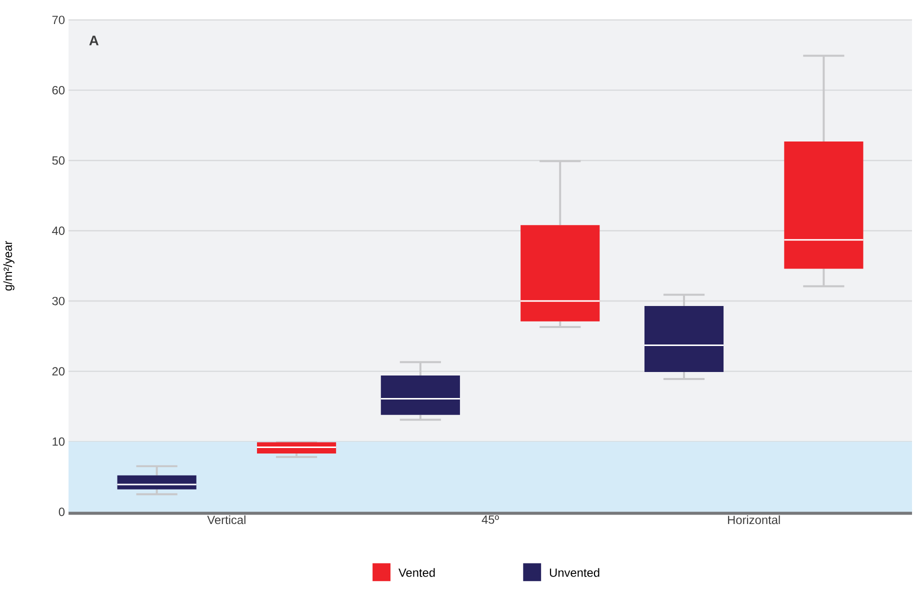 Image resolution: width=915 pixels, height=597 pixels. What do you see at coordinates (58, 442) in the screenshot?
I see `y-tick-label: 10` at bounding box center [58, 442].